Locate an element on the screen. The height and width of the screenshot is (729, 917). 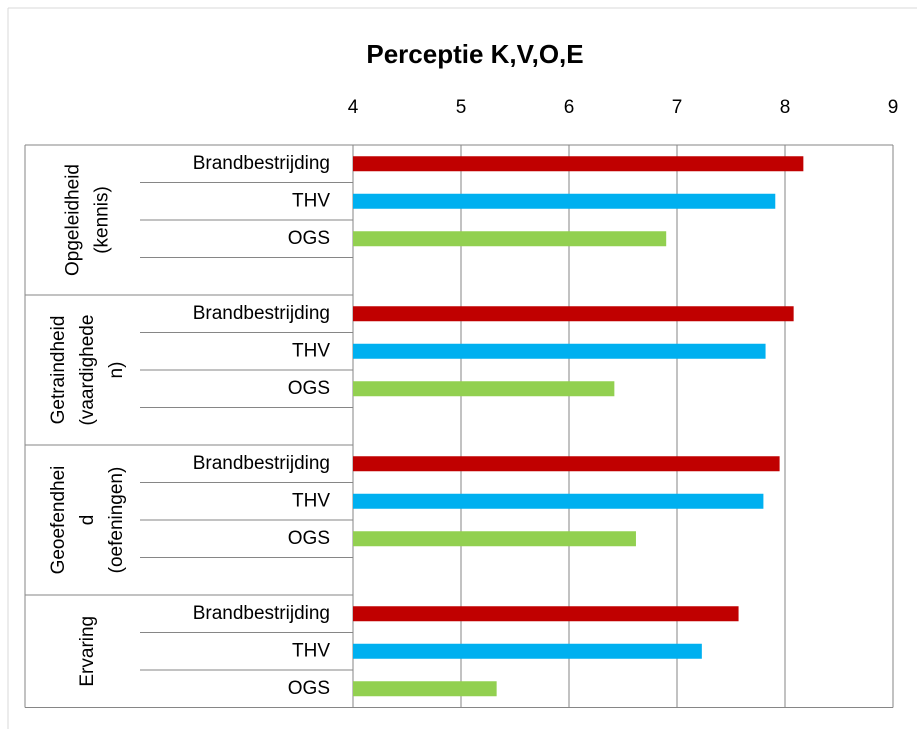
x-tick-label: 9 is located at coordinates (893, 107).